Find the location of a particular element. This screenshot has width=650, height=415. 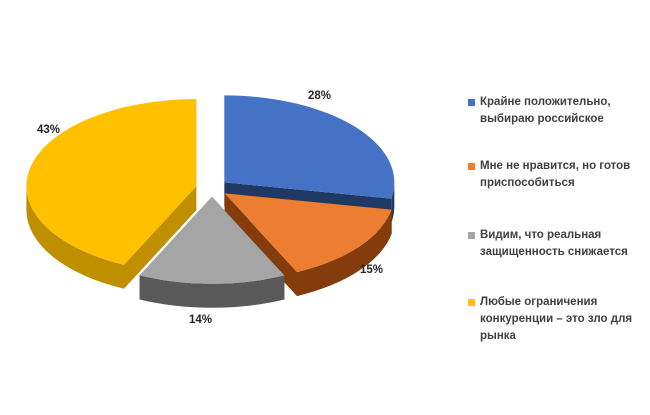

legend-item-1: Мне не нравится, но готов приспособиться is located at coordinates (555, 175).